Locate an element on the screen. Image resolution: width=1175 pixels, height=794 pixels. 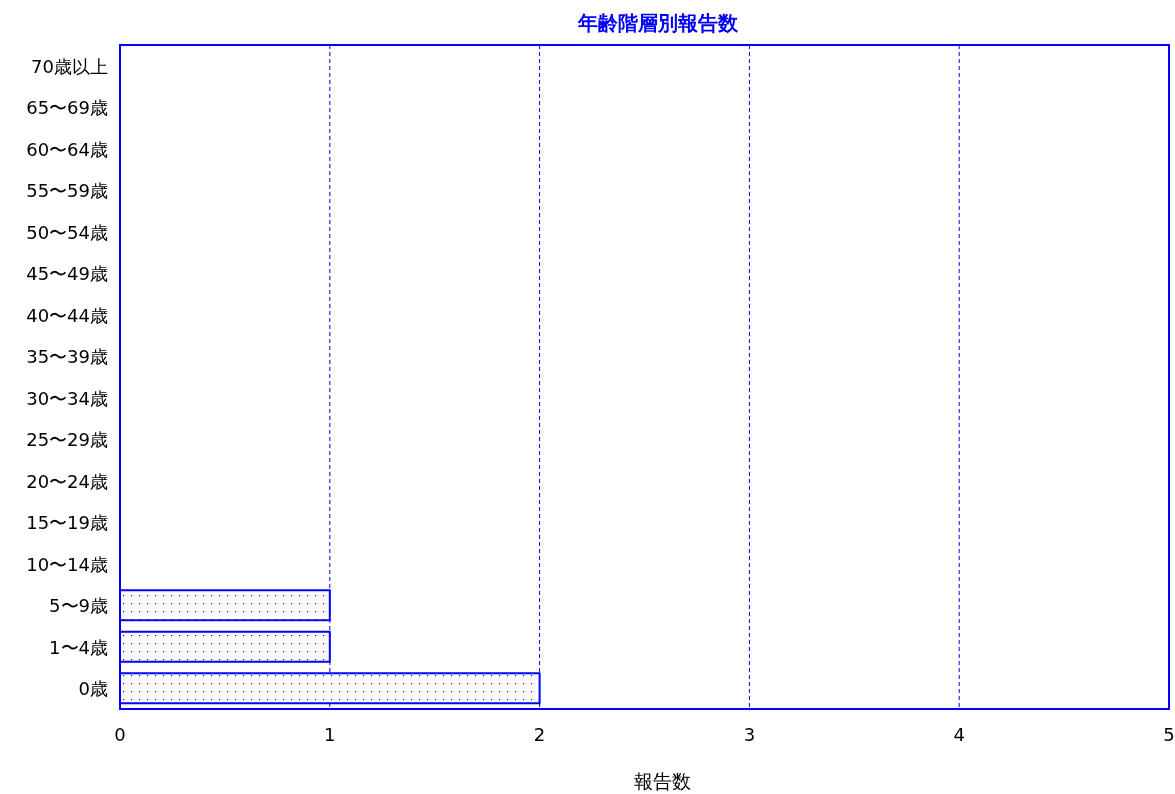
x-tick-label: 1 is located at coordinates (330, 734).